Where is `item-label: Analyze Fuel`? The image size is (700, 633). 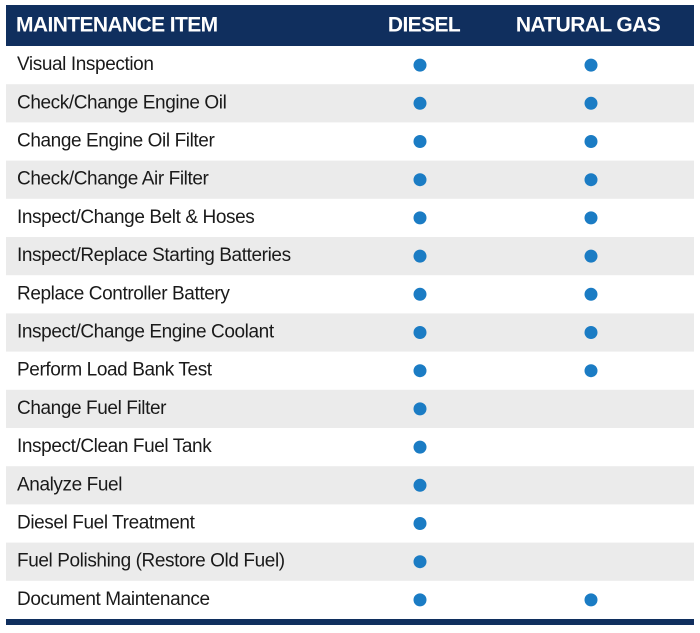
item-label: Analyze Fuel is located at coordinates (69, 484).